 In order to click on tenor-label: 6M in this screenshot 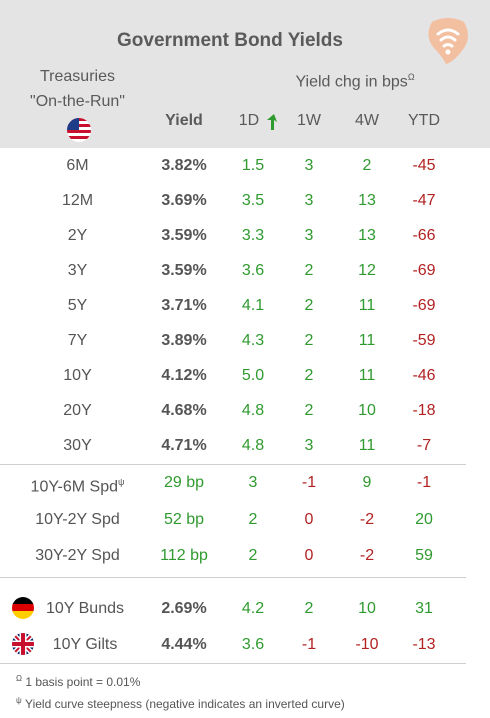, I will do `click(77, 165)`.